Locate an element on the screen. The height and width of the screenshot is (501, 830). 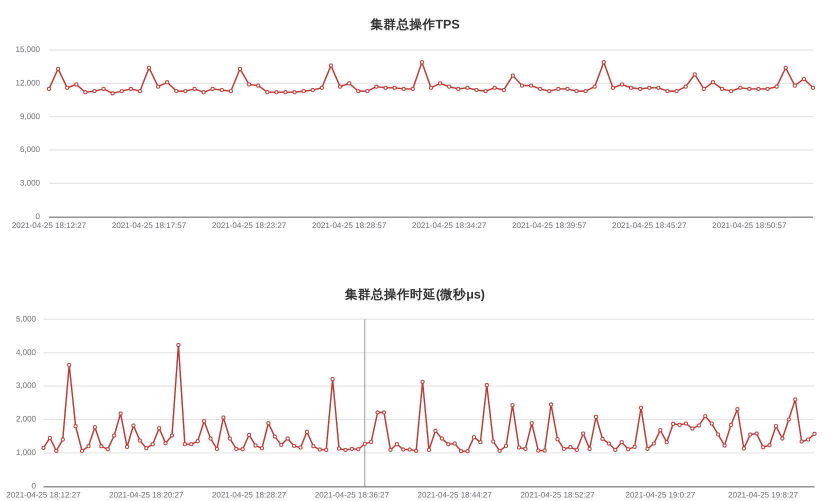
xtick: 2021-04-25 18:28:27 is located at coordinates (249, 495).